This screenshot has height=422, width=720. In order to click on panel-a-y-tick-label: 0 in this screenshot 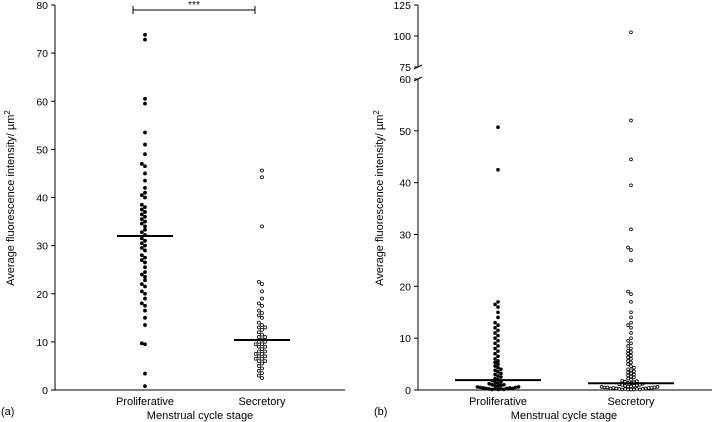, I will do `click(45, 391)`.